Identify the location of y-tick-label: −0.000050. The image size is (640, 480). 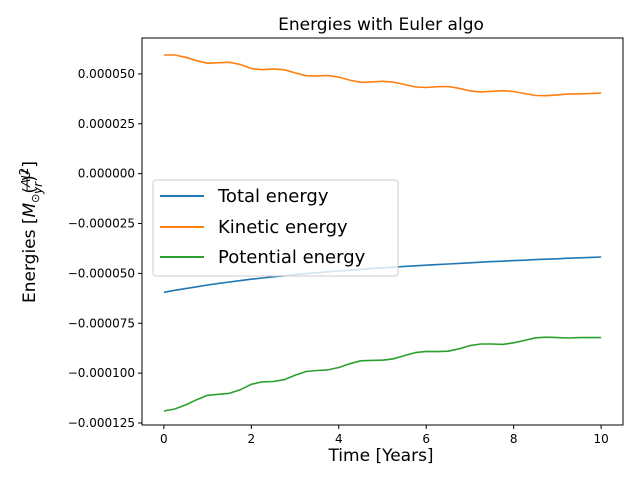
(101, 273).